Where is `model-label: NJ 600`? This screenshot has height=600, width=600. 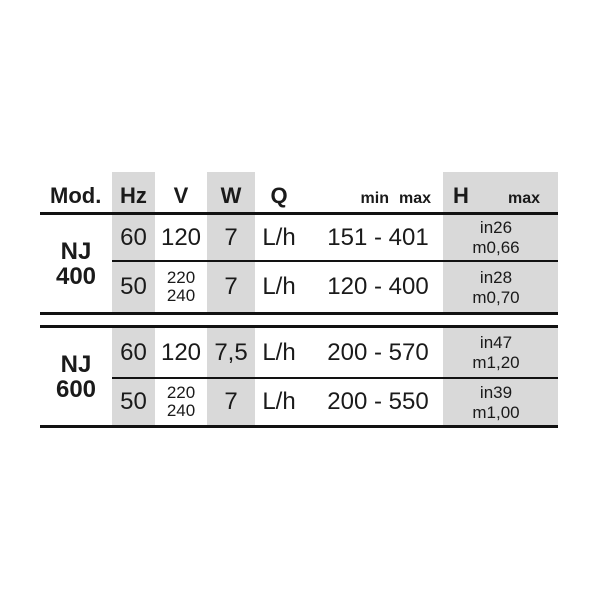 model-label: NJ 600 is located at coordinates (76, 376).